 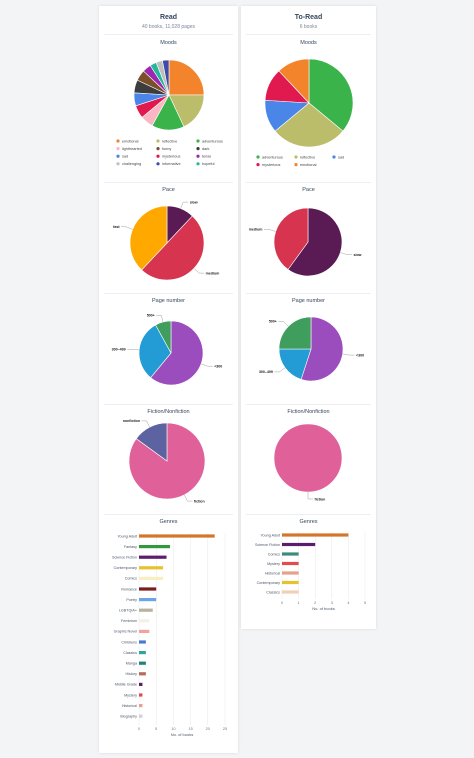 I want to click on legend-label: lighthearted, so click(x=132, y=149).